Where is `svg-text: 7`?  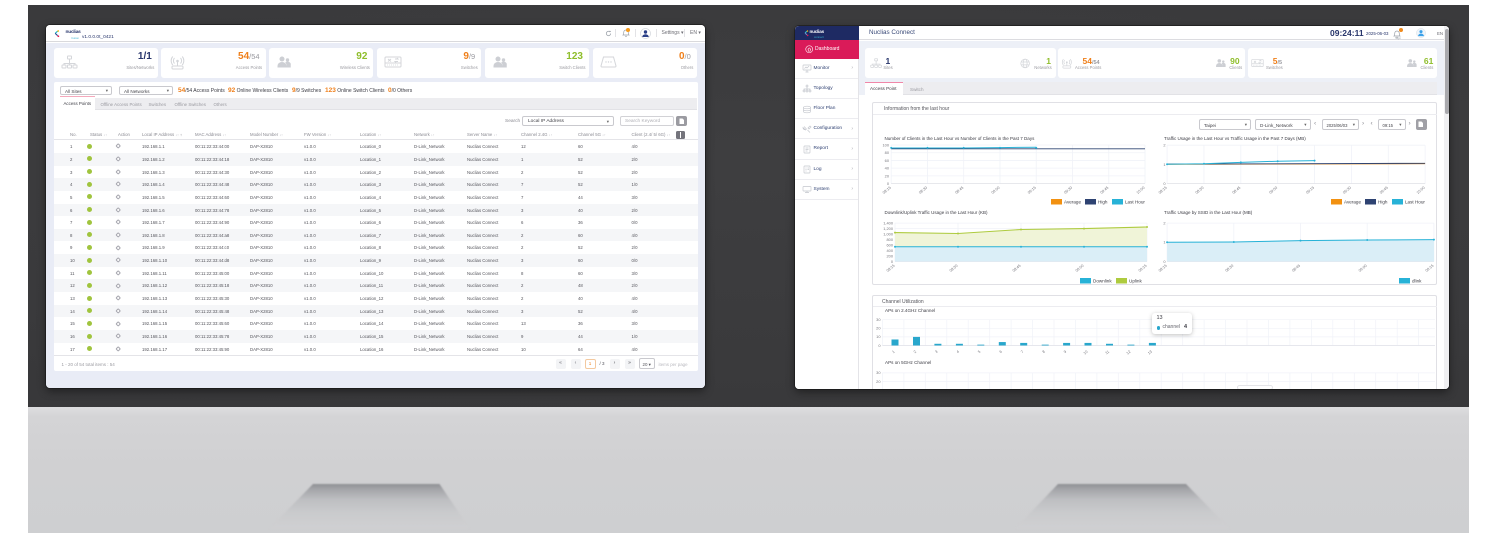 svg-text: 7 is located at coordinates (1022, 352).